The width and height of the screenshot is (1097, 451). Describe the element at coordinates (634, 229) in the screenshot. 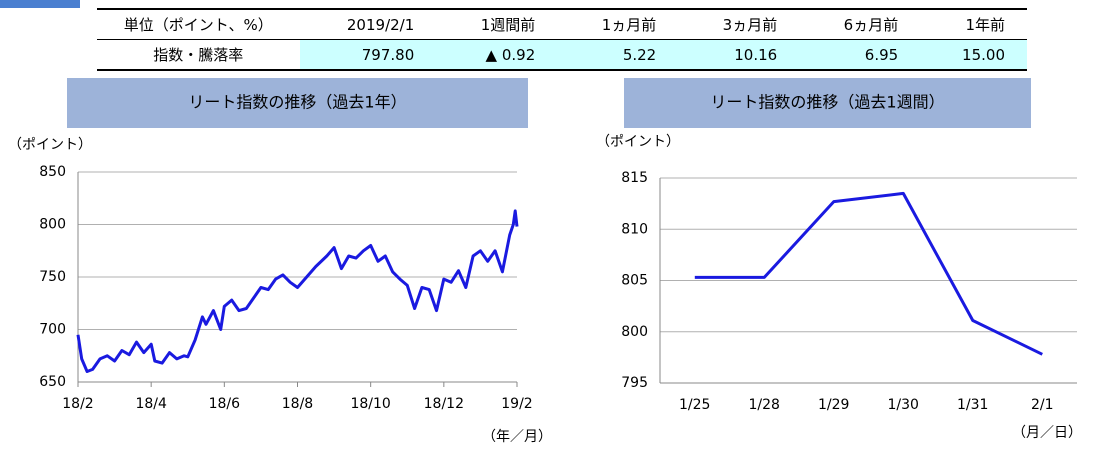

I see `y-tick-label: 810` at that location.